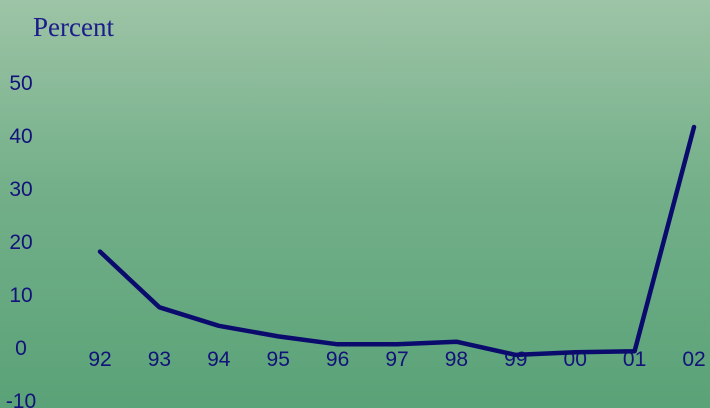 The image size is (710, 408). Describe the element at coordinates (21, 399) in the screenshot. I see `y-tick-label: -10` at that location.